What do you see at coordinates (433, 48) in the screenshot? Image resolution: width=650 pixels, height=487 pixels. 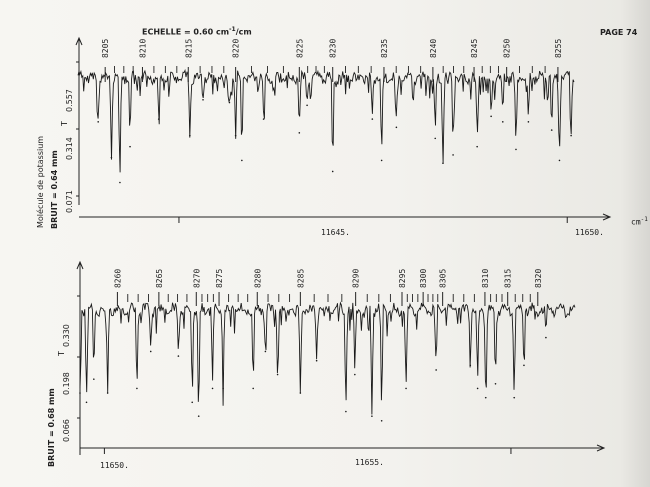 I see `panel1-line-label-8240: 8240` at bounding box center [433, 48].